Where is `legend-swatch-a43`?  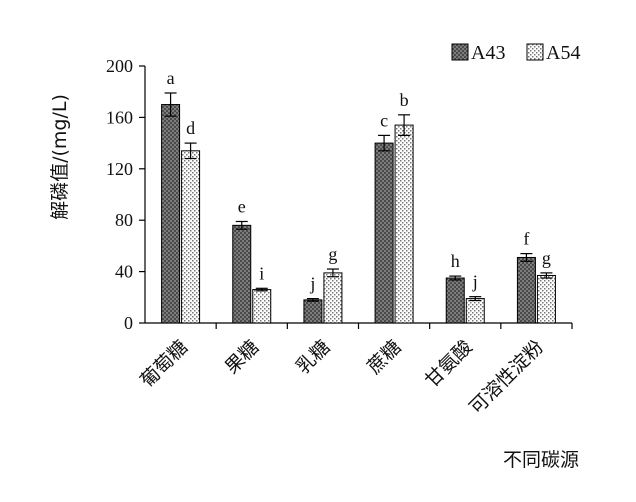
legend-swatch-a43 is located at coordinates (460, 52).